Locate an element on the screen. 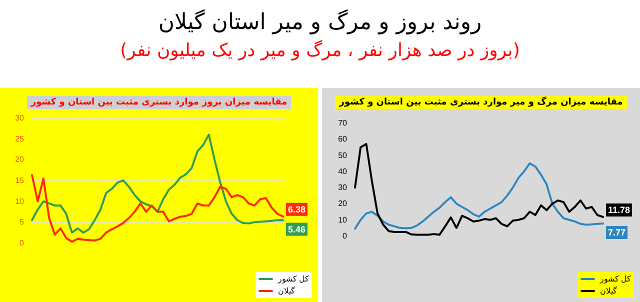 The image size is (640, 302). chart-title: مقایسه میزان مرگ و میر موارد بستری مثبت بین استان و کشور is located at coordinates (480, 102).